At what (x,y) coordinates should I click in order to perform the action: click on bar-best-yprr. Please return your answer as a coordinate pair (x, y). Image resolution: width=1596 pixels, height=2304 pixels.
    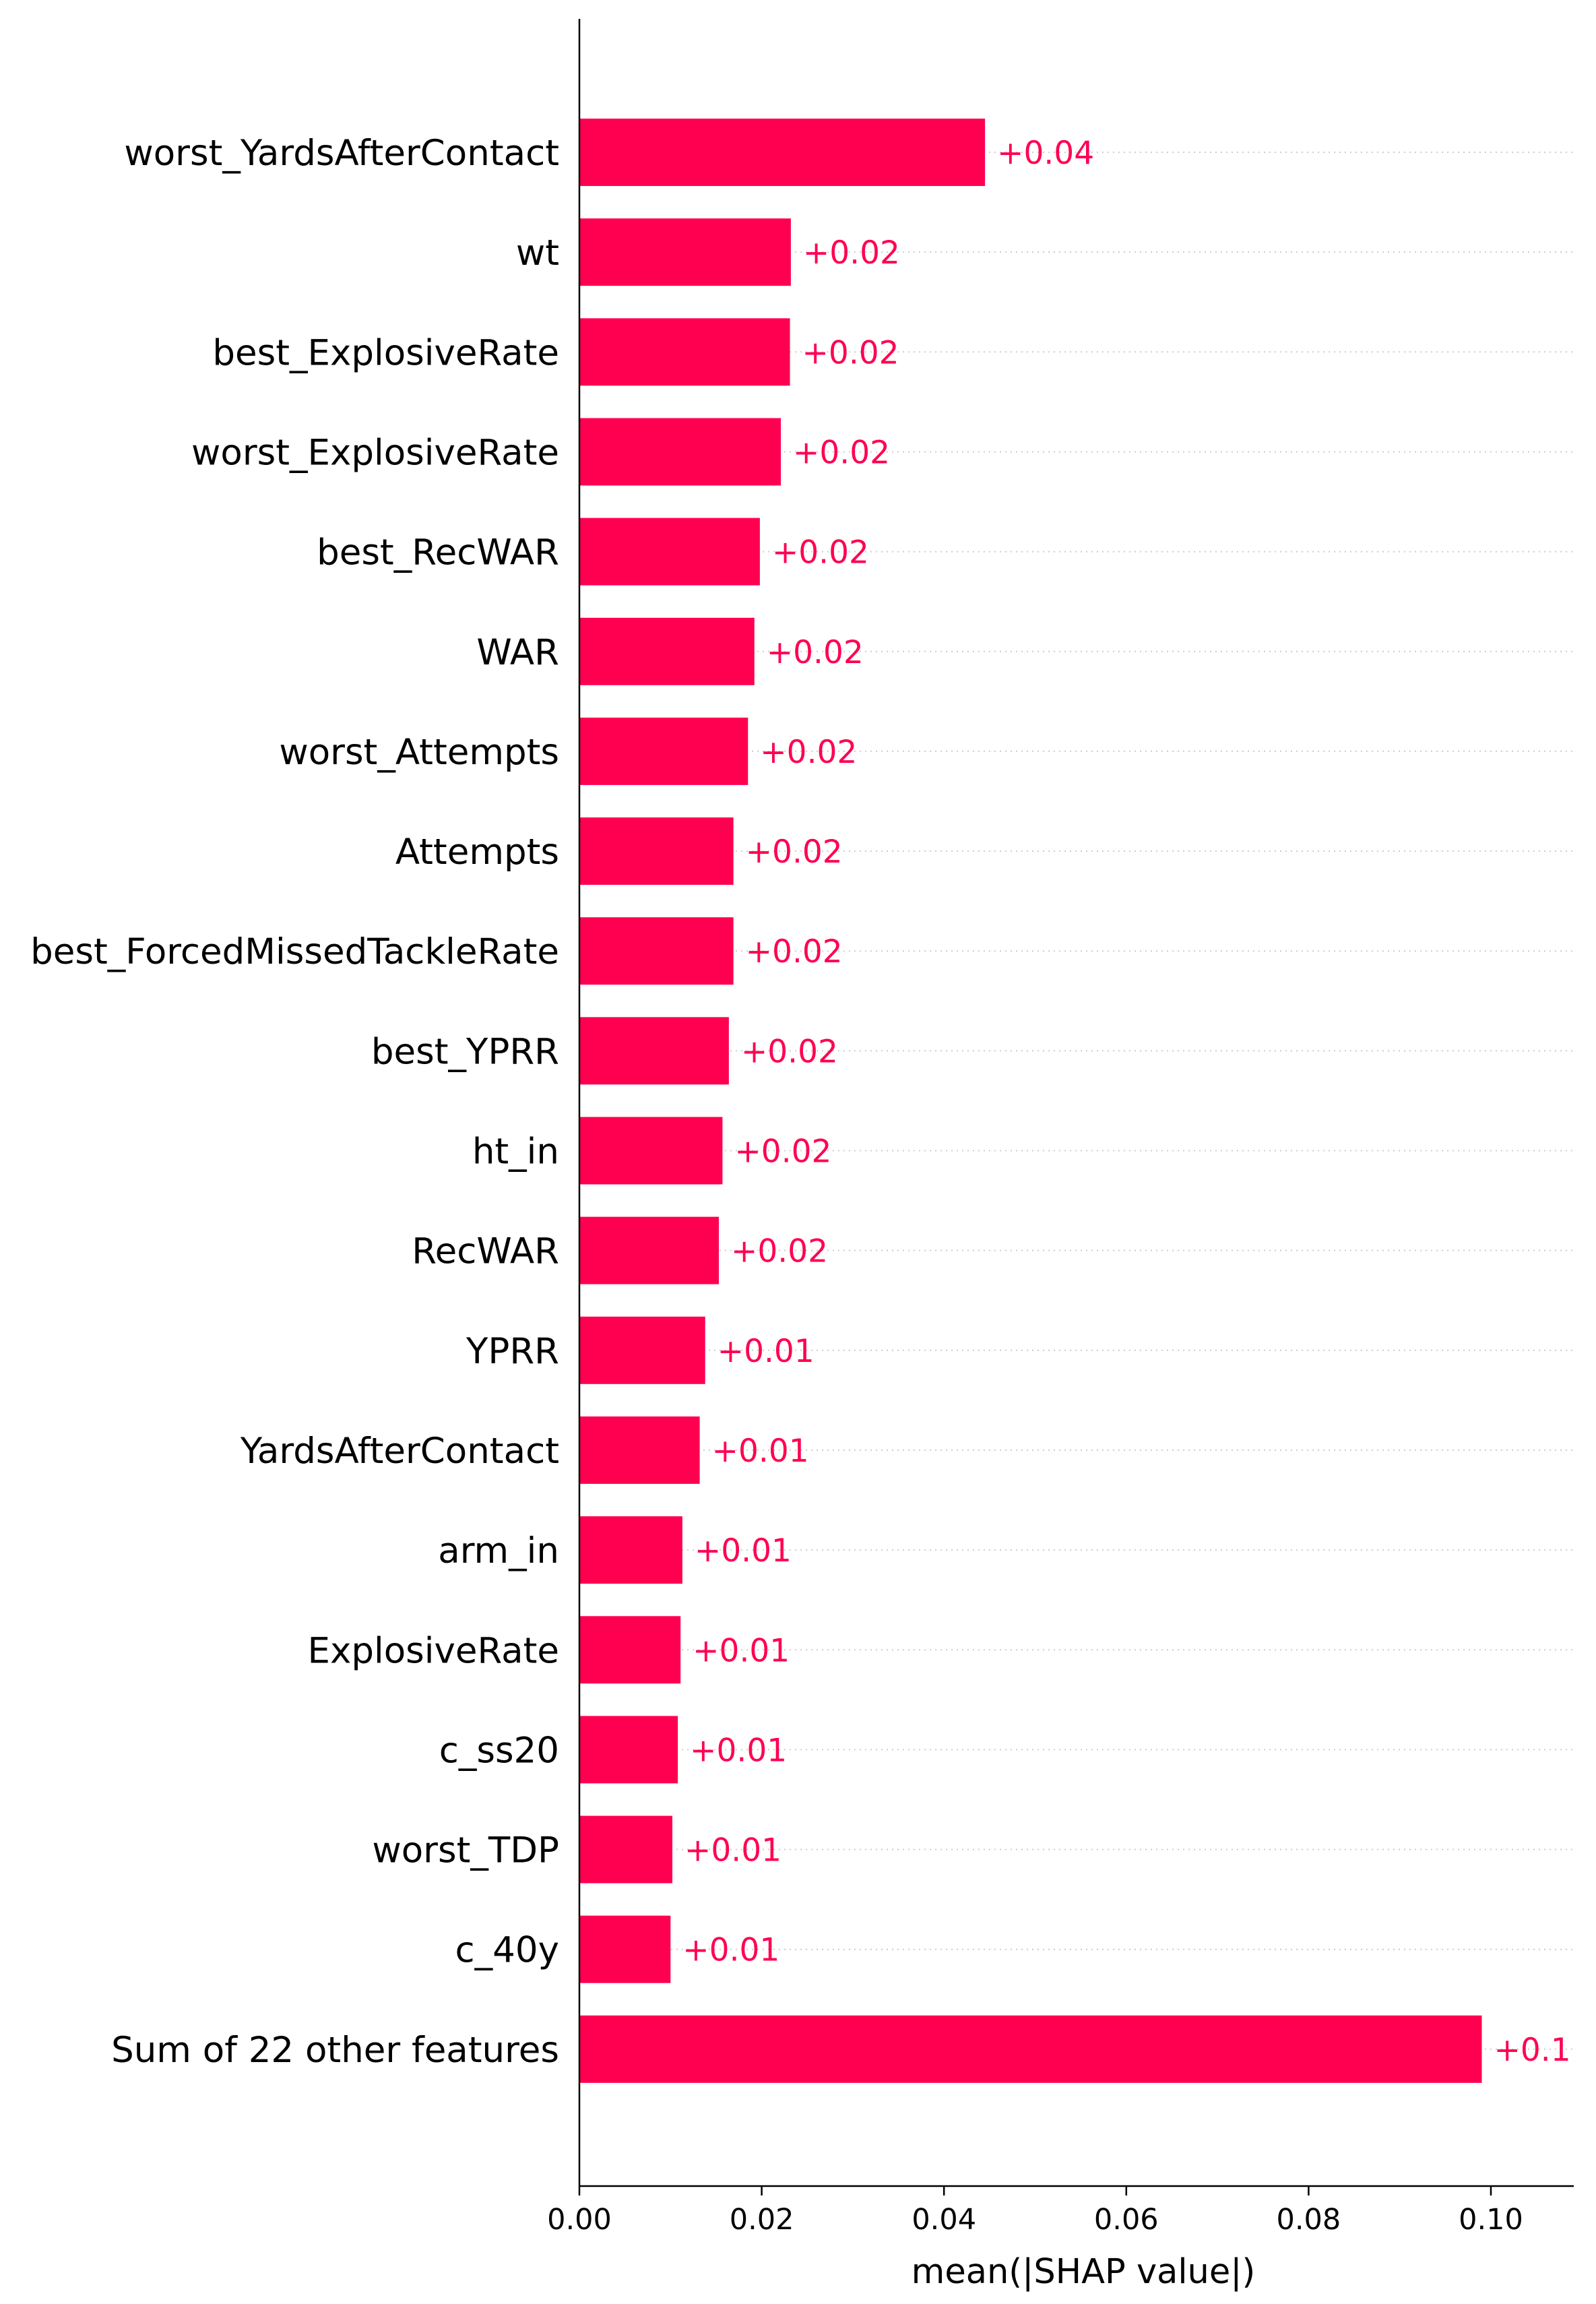
    Looking at the image, I should click on (654, 1051).